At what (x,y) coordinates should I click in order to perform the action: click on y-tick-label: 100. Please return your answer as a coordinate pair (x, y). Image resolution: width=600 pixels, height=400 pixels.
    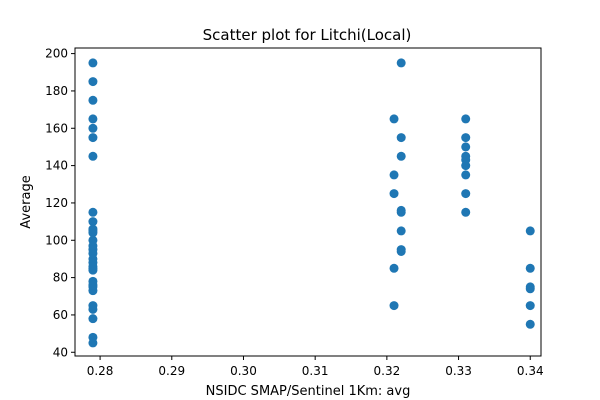
    Looking at the image, I should click on (56, 240).